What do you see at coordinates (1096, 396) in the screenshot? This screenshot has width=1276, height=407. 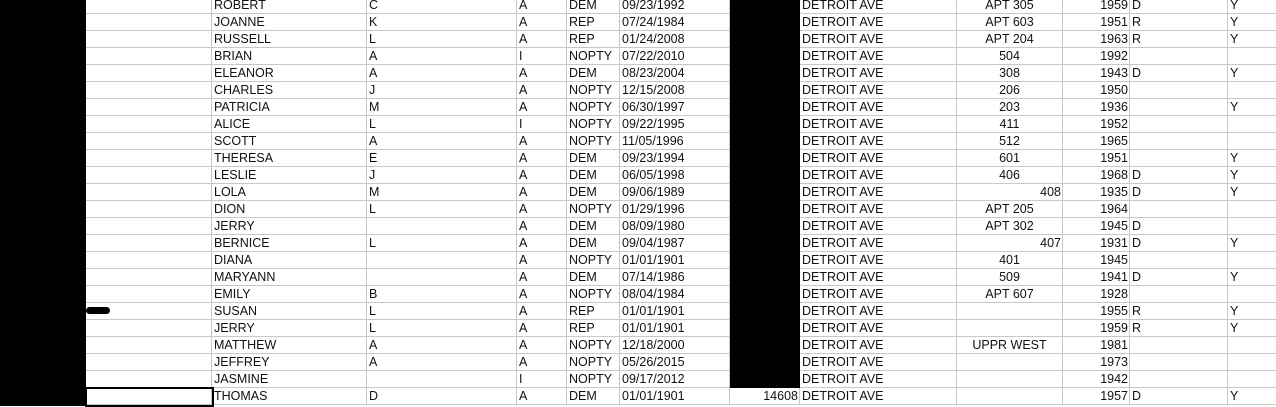 I see `cell-year: 1957` at bounding box center [1096, 396].